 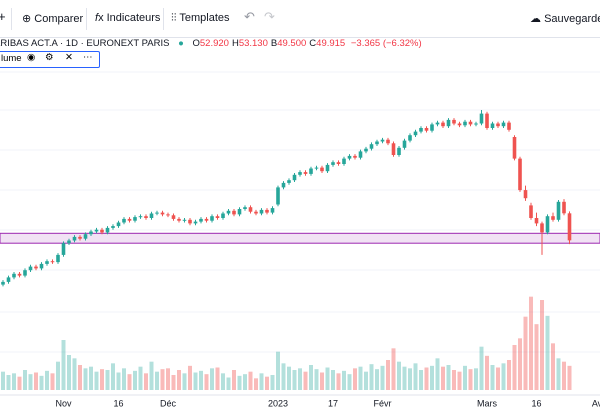 What do you see at coordinates (63, 403) in the screenshot?
I see `x-tick-label: Nov` at bounding box center [63, 403].